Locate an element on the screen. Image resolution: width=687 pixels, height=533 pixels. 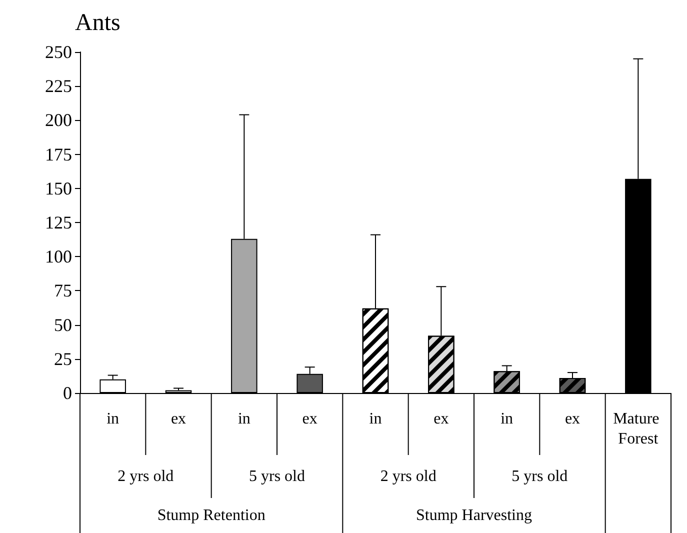
y-tick-label: 100 is located at coordinates (58, 256).